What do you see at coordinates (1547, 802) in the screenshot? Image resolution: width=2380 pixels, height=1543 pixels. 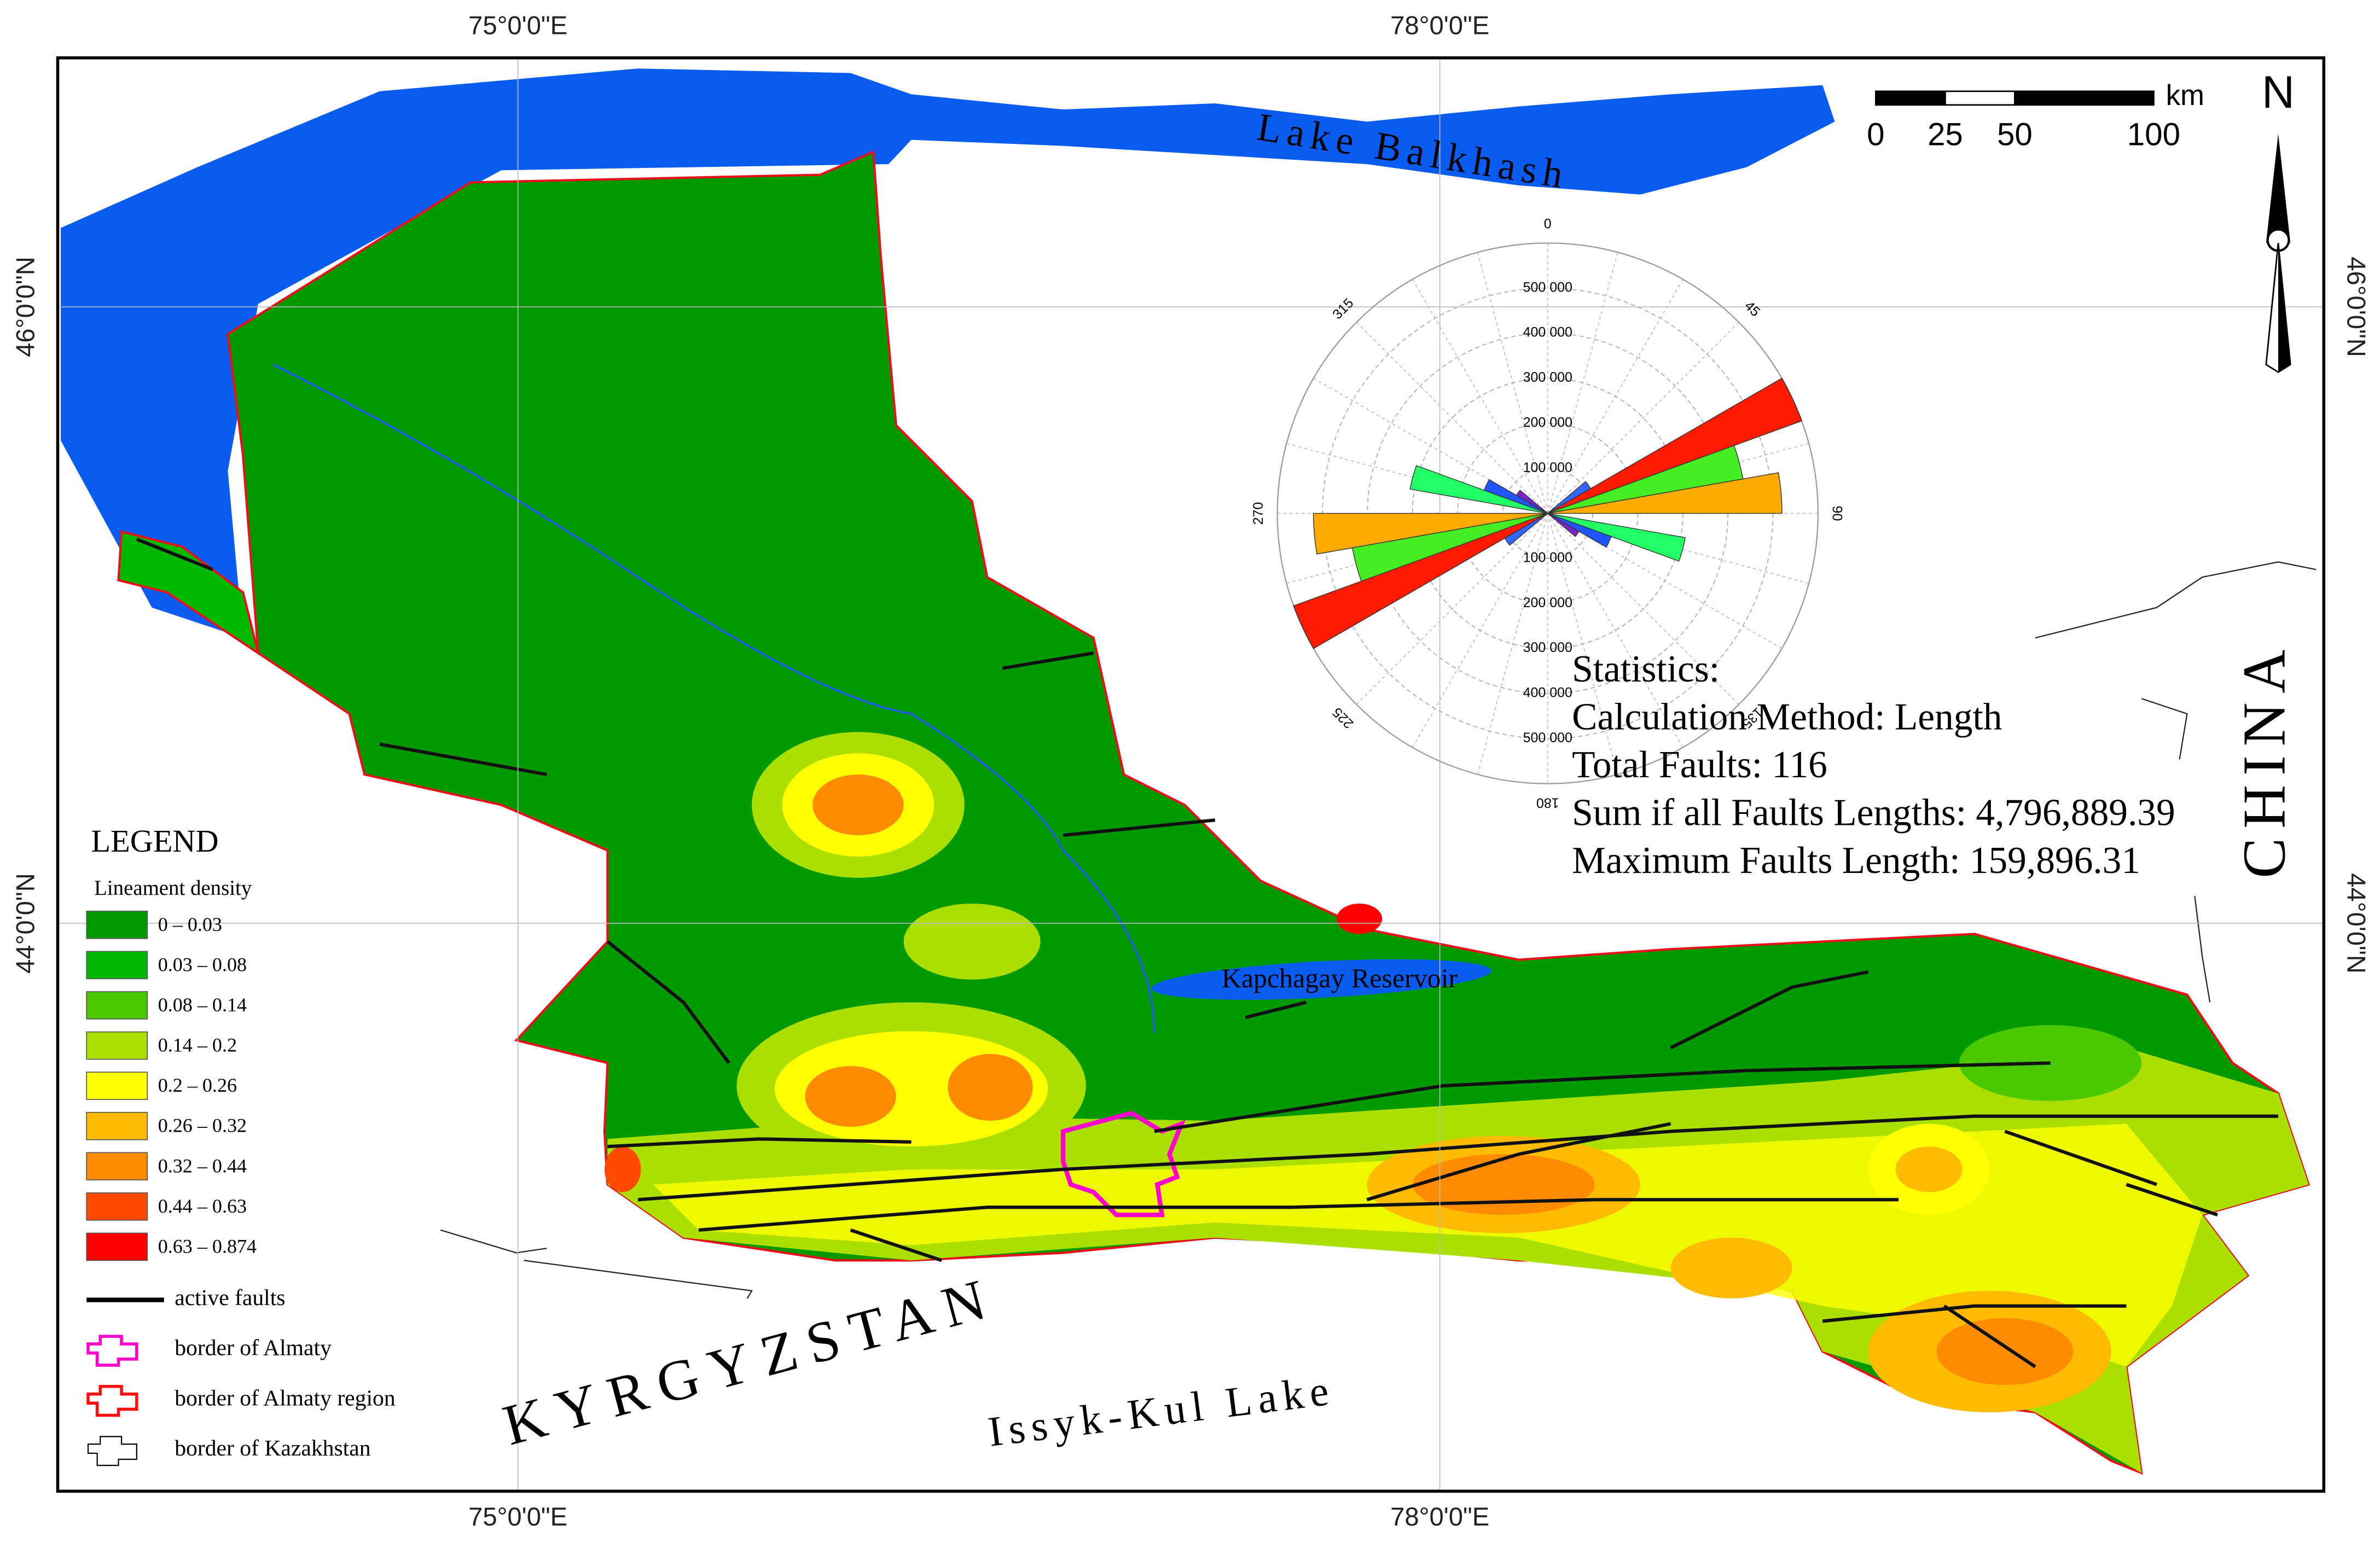 I see `rose-angle-label: 180` at bounding box center [1547, 802].